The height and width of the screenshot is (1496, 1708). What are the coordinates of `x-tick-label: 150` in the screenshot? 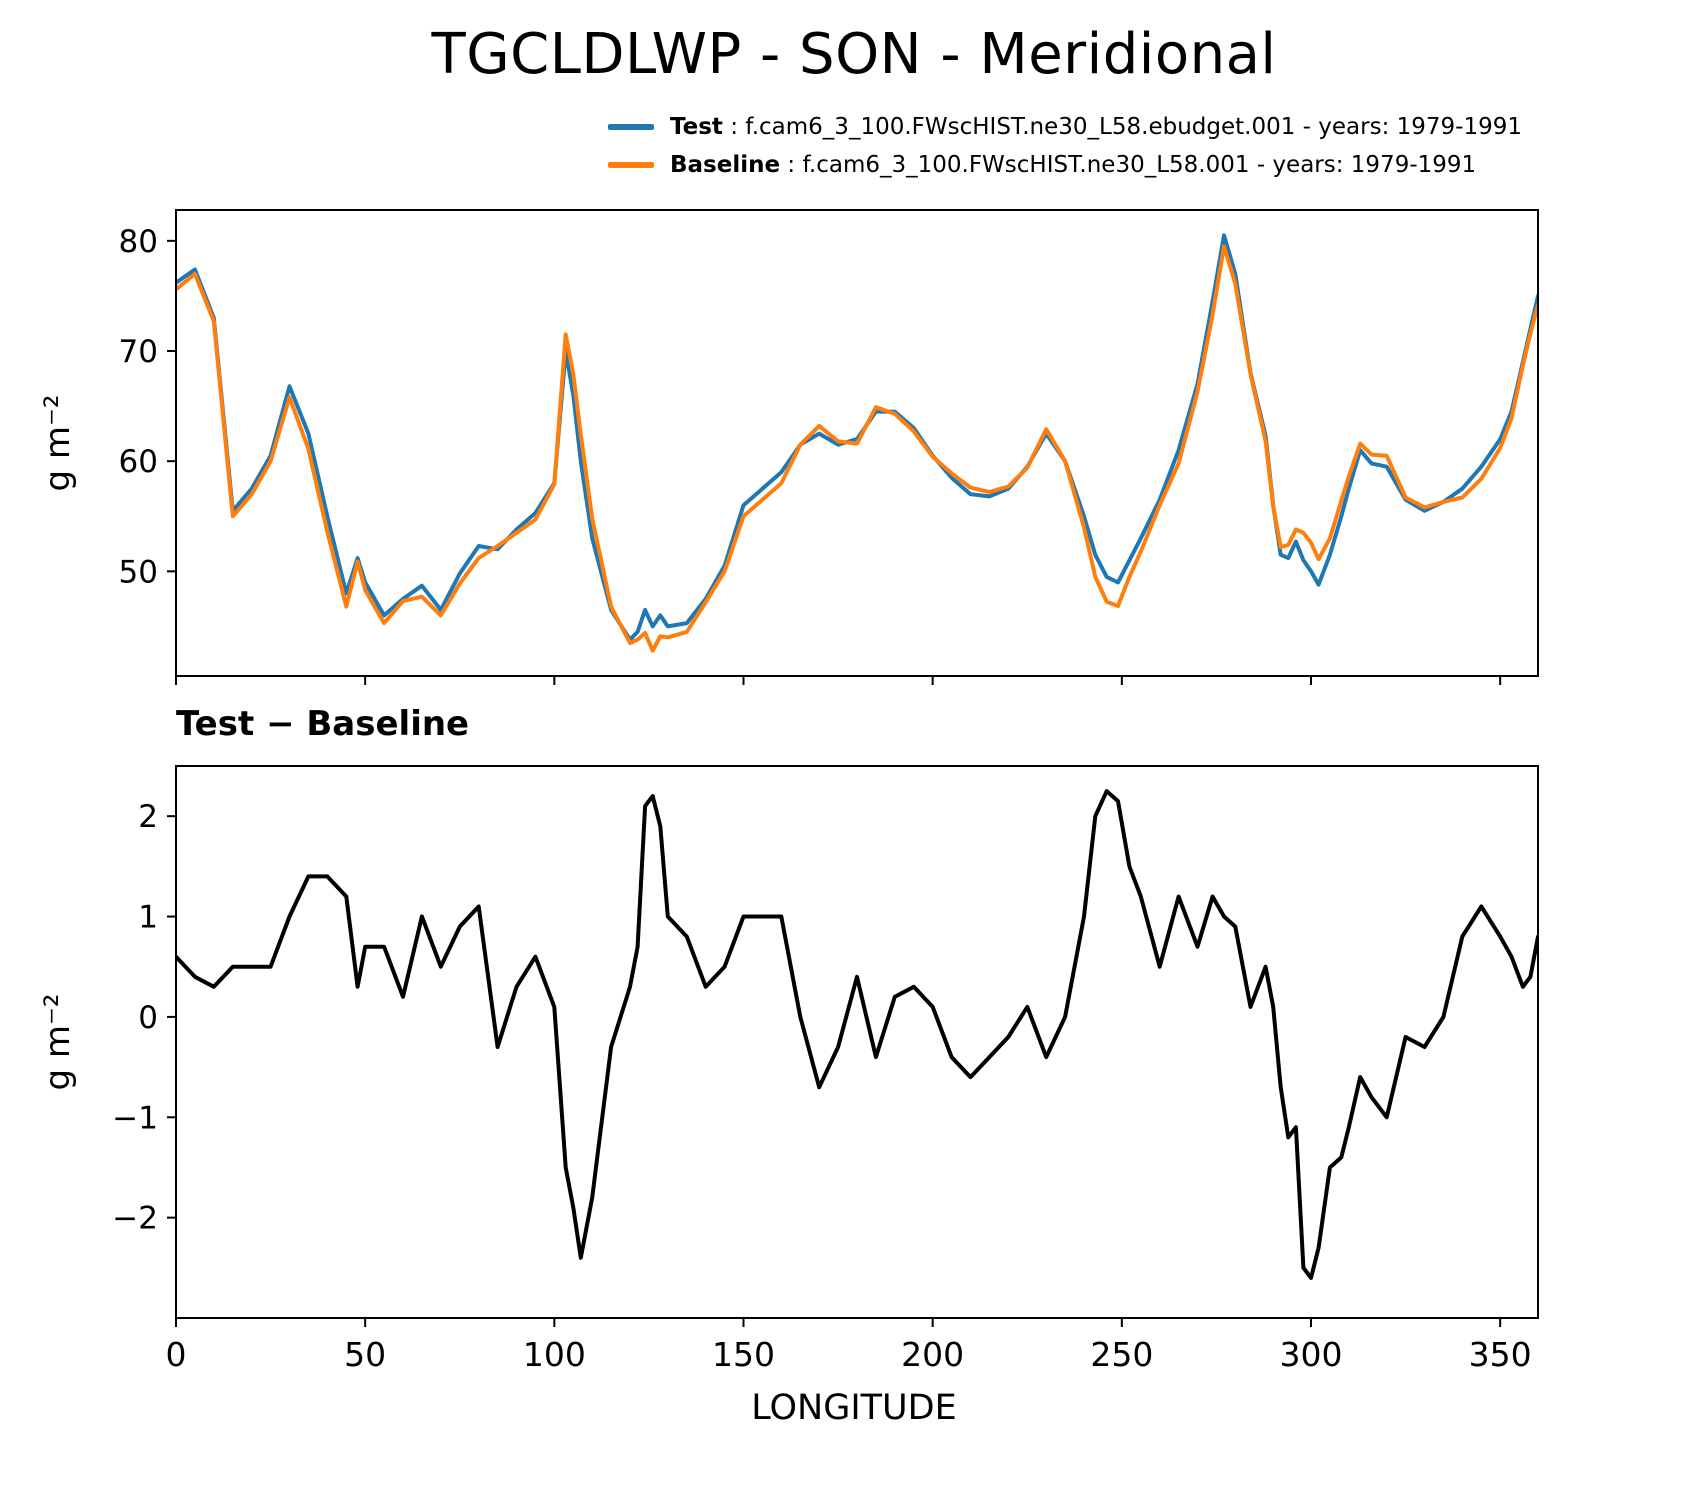 It's located at (743, 1354).